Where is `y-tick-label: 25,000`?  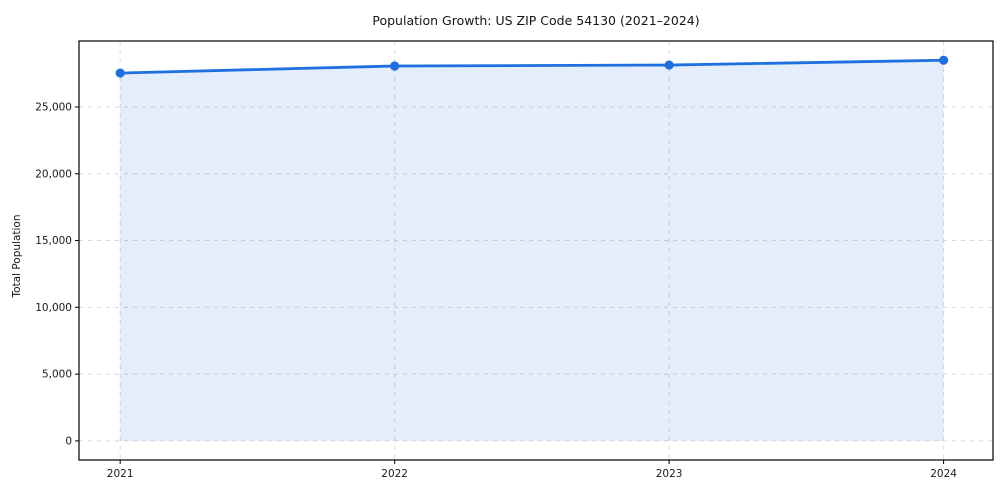
y-tick-label: 25,000 is located at coordinates (53, 107).